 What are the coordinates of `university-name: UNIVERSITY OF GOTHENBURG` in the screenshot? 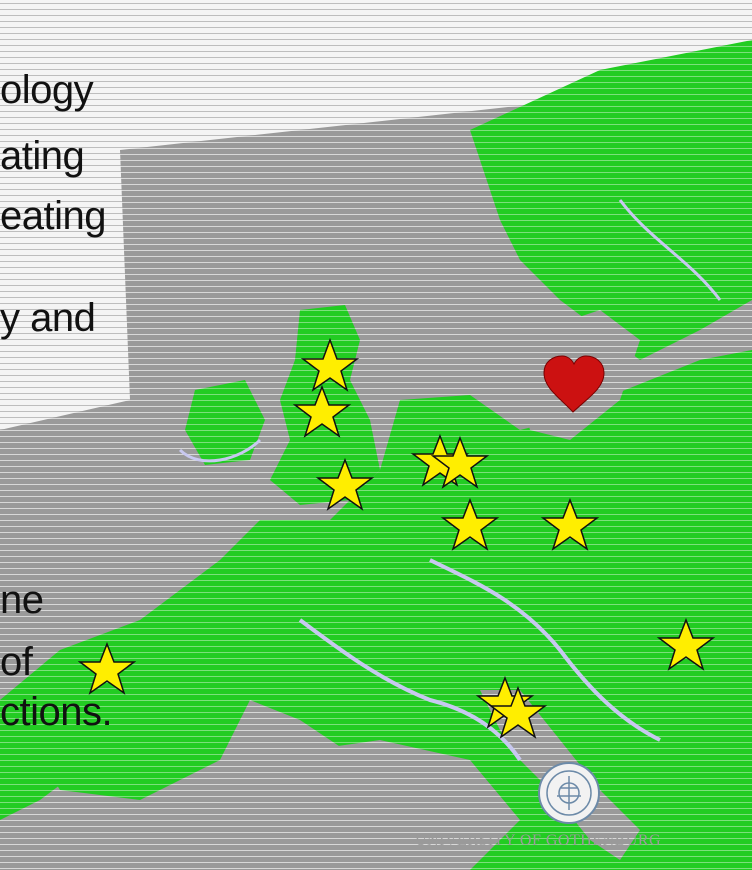 It's located at (538, 840).